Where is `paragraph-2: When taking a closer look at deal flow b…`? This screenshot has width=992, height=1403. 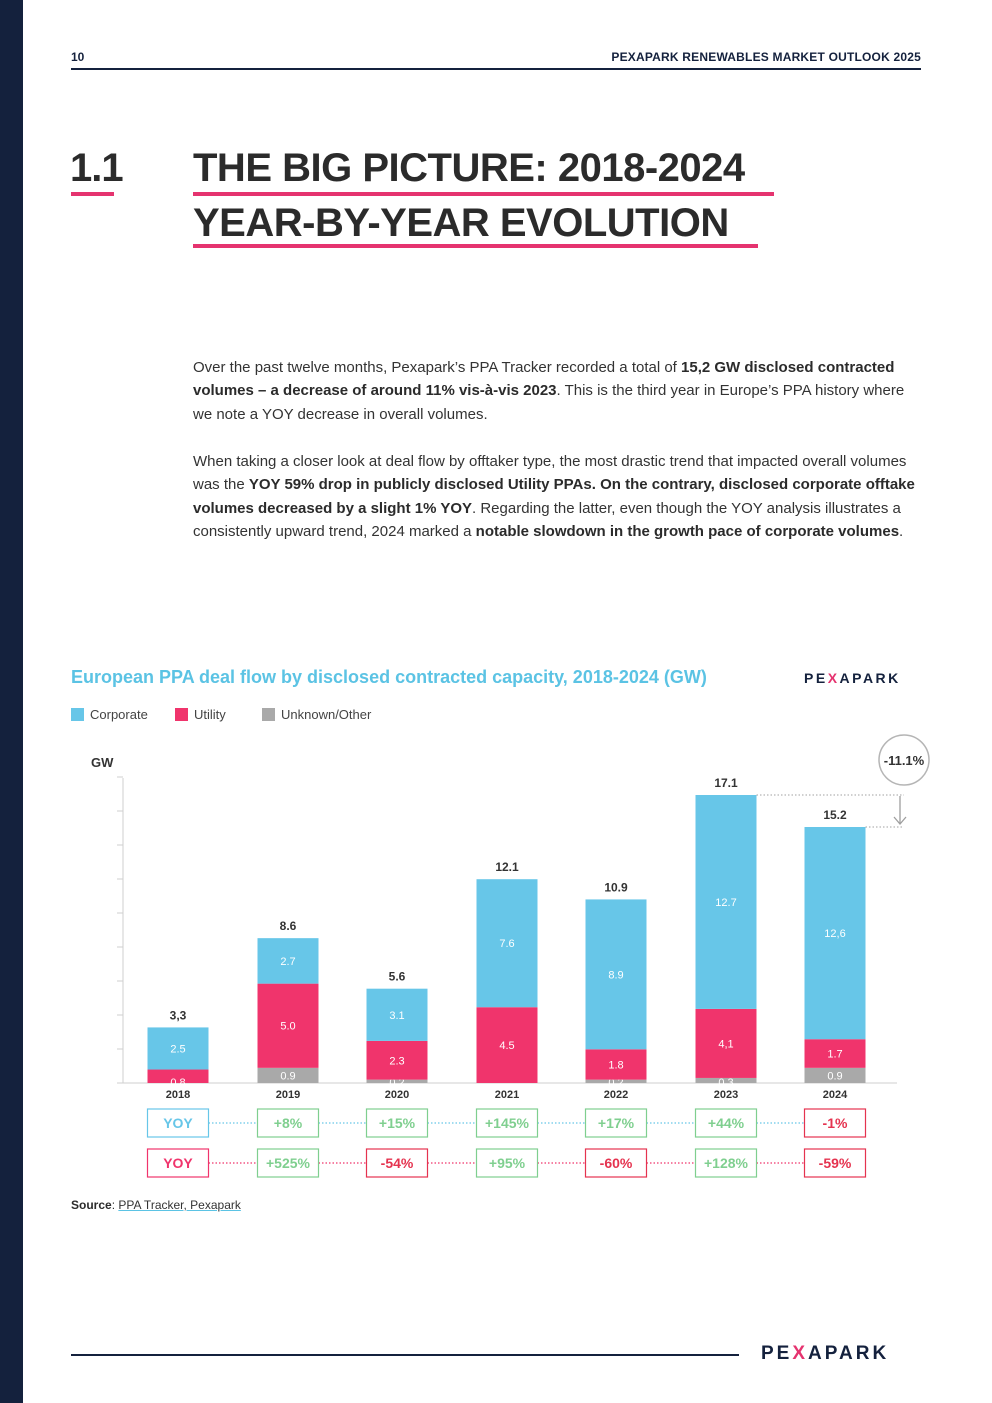 paragraph-2: When taking a closer look at deal flow b… is located at coordinates (558, 496).